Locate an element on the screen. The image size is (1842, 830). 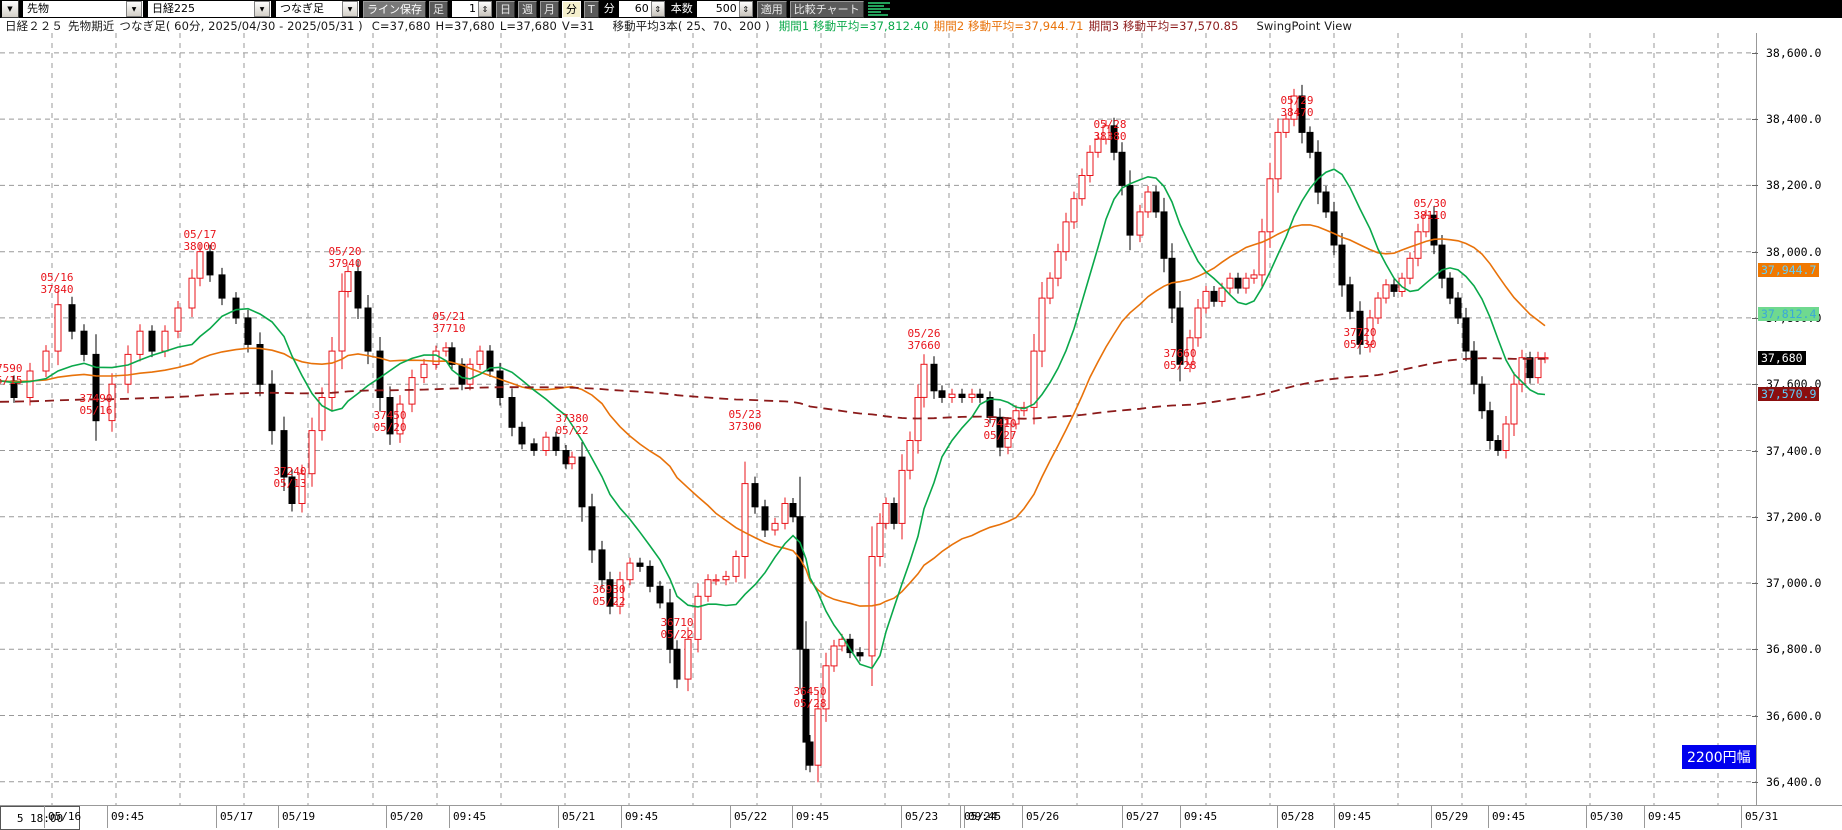
time-axis-label: 05/29 is located at coordinates (1452, 816).